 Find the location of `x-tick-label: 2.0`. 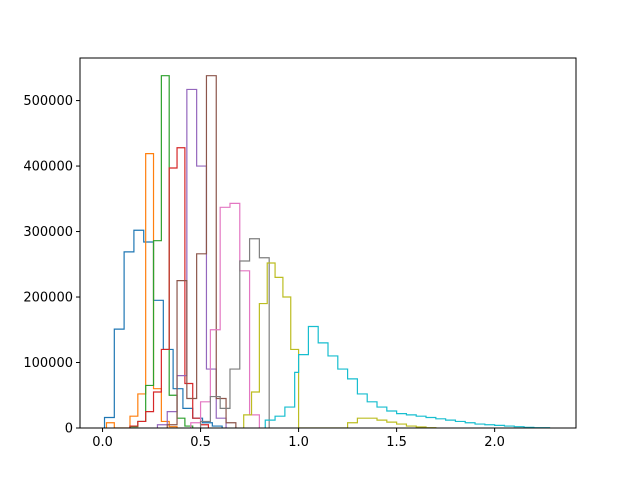

x-tick-label: 2.0 is located at coordinates (494, 442).